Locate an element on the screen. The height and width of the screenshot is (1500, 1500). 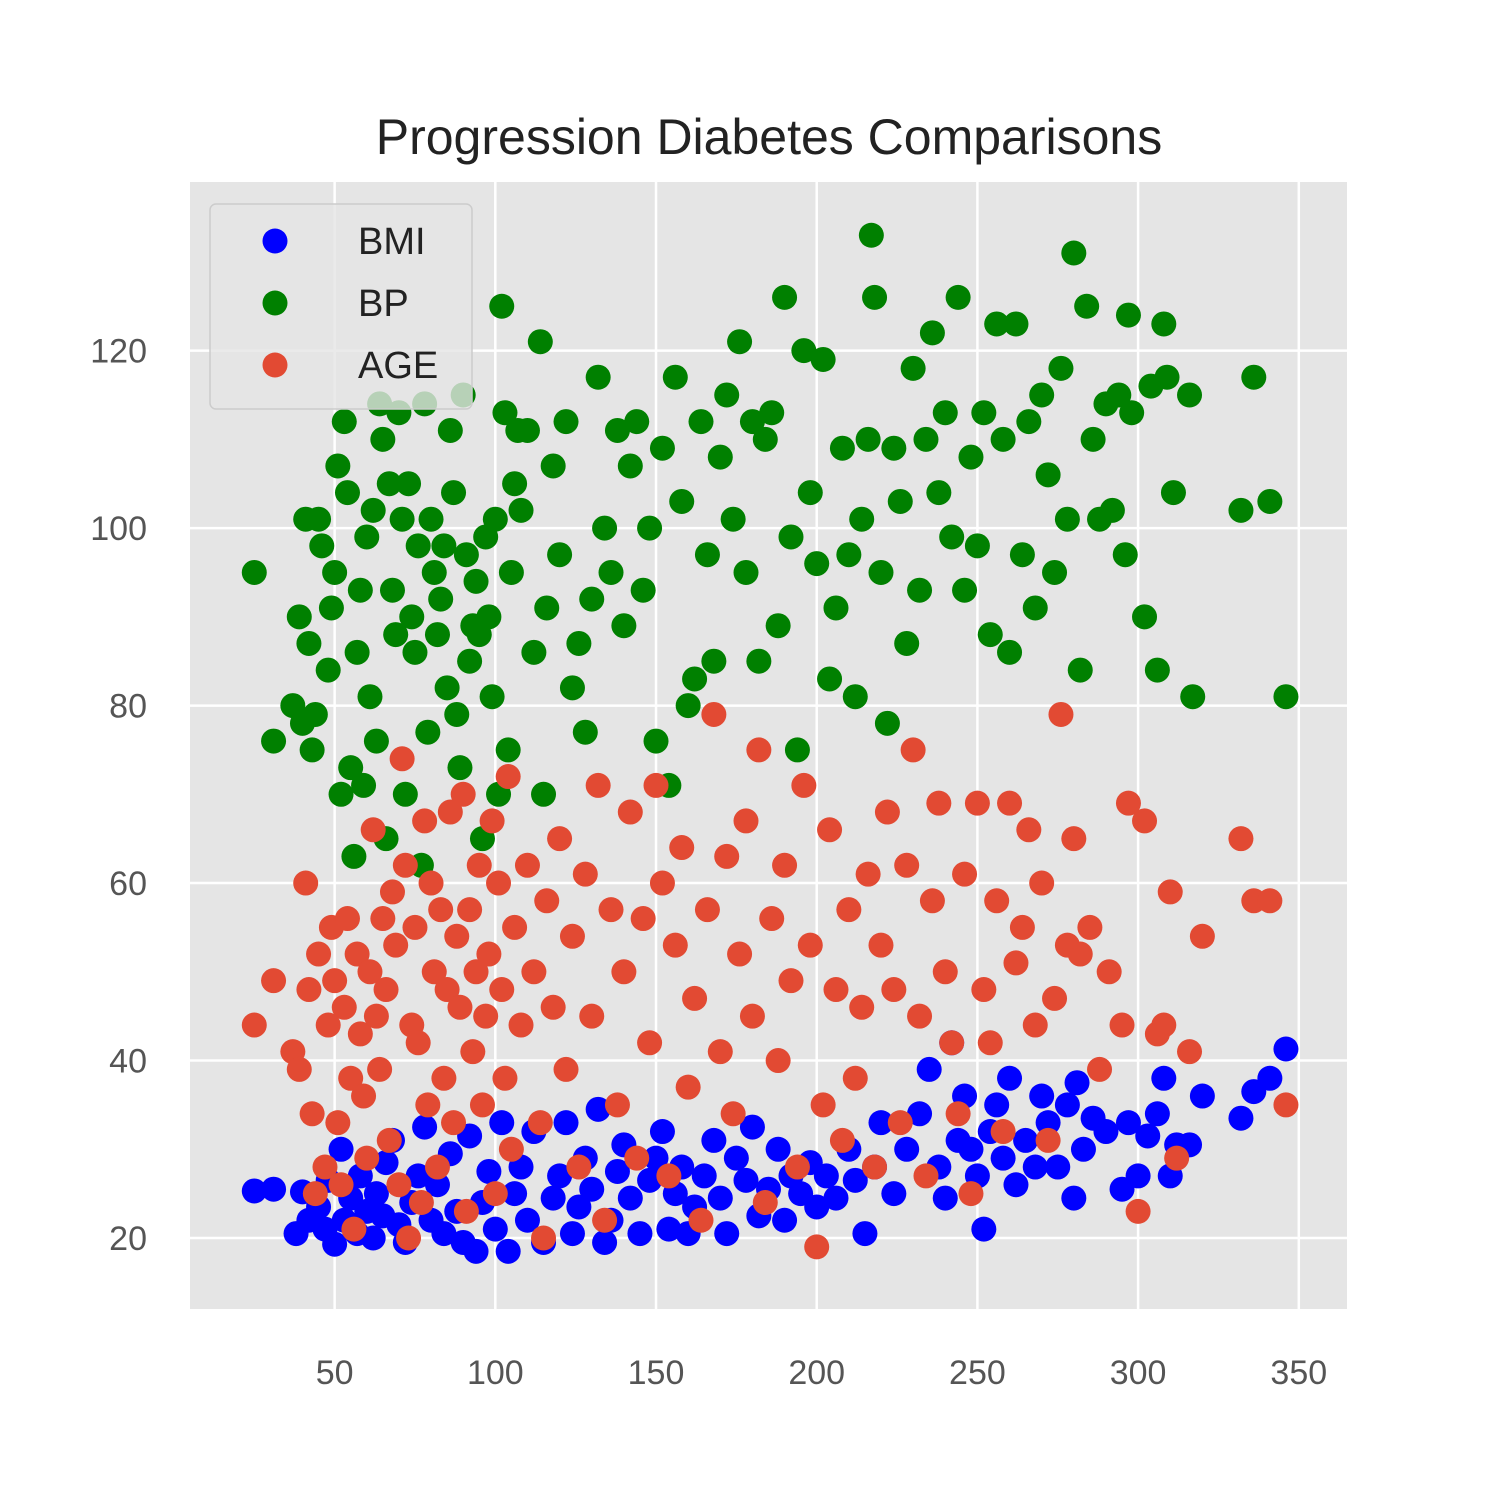
series-bmi is located at coordinates (770, 1147).